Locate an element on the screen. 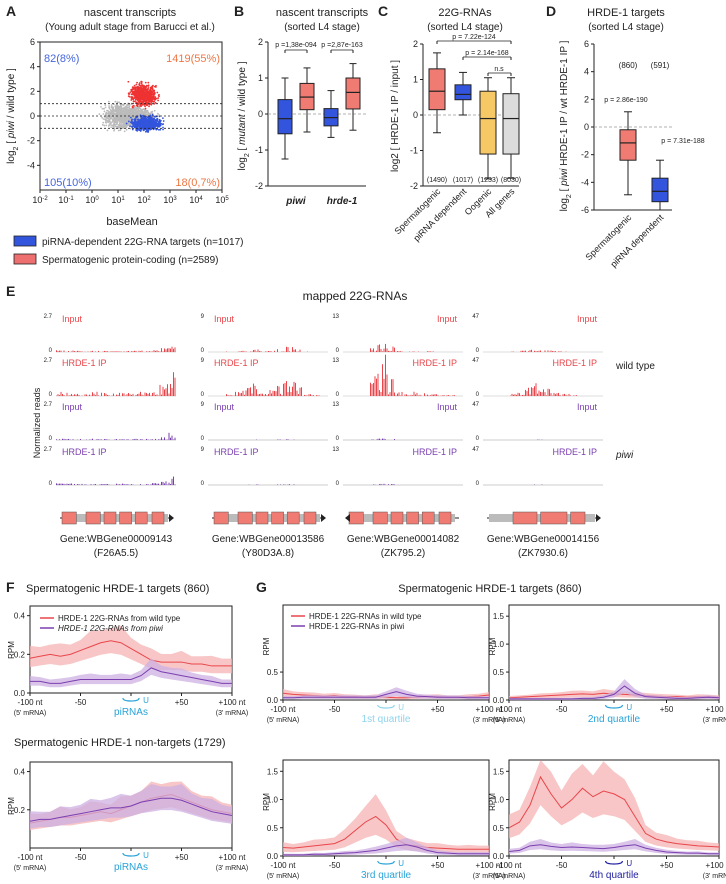 The width and height of the screenshot is (726, 884). y-tick-label: 0.4 is located at coordinates (20, 616).